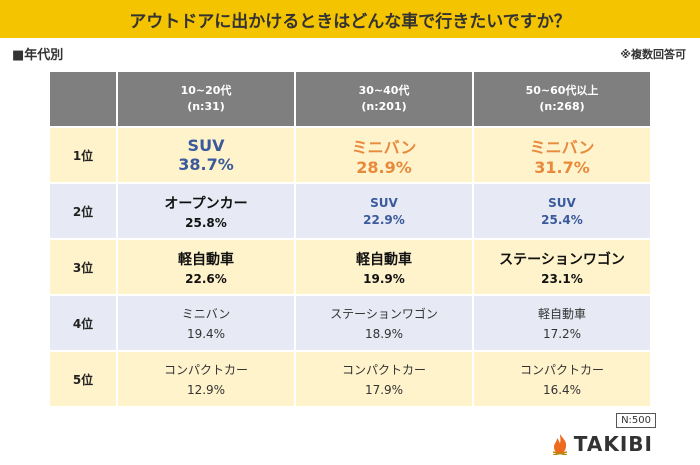 This screenshot has width=700, height=465. Describe the element at coordinates (38, 55) in the screenshot. I see `section-label: ■年代別` at that location.